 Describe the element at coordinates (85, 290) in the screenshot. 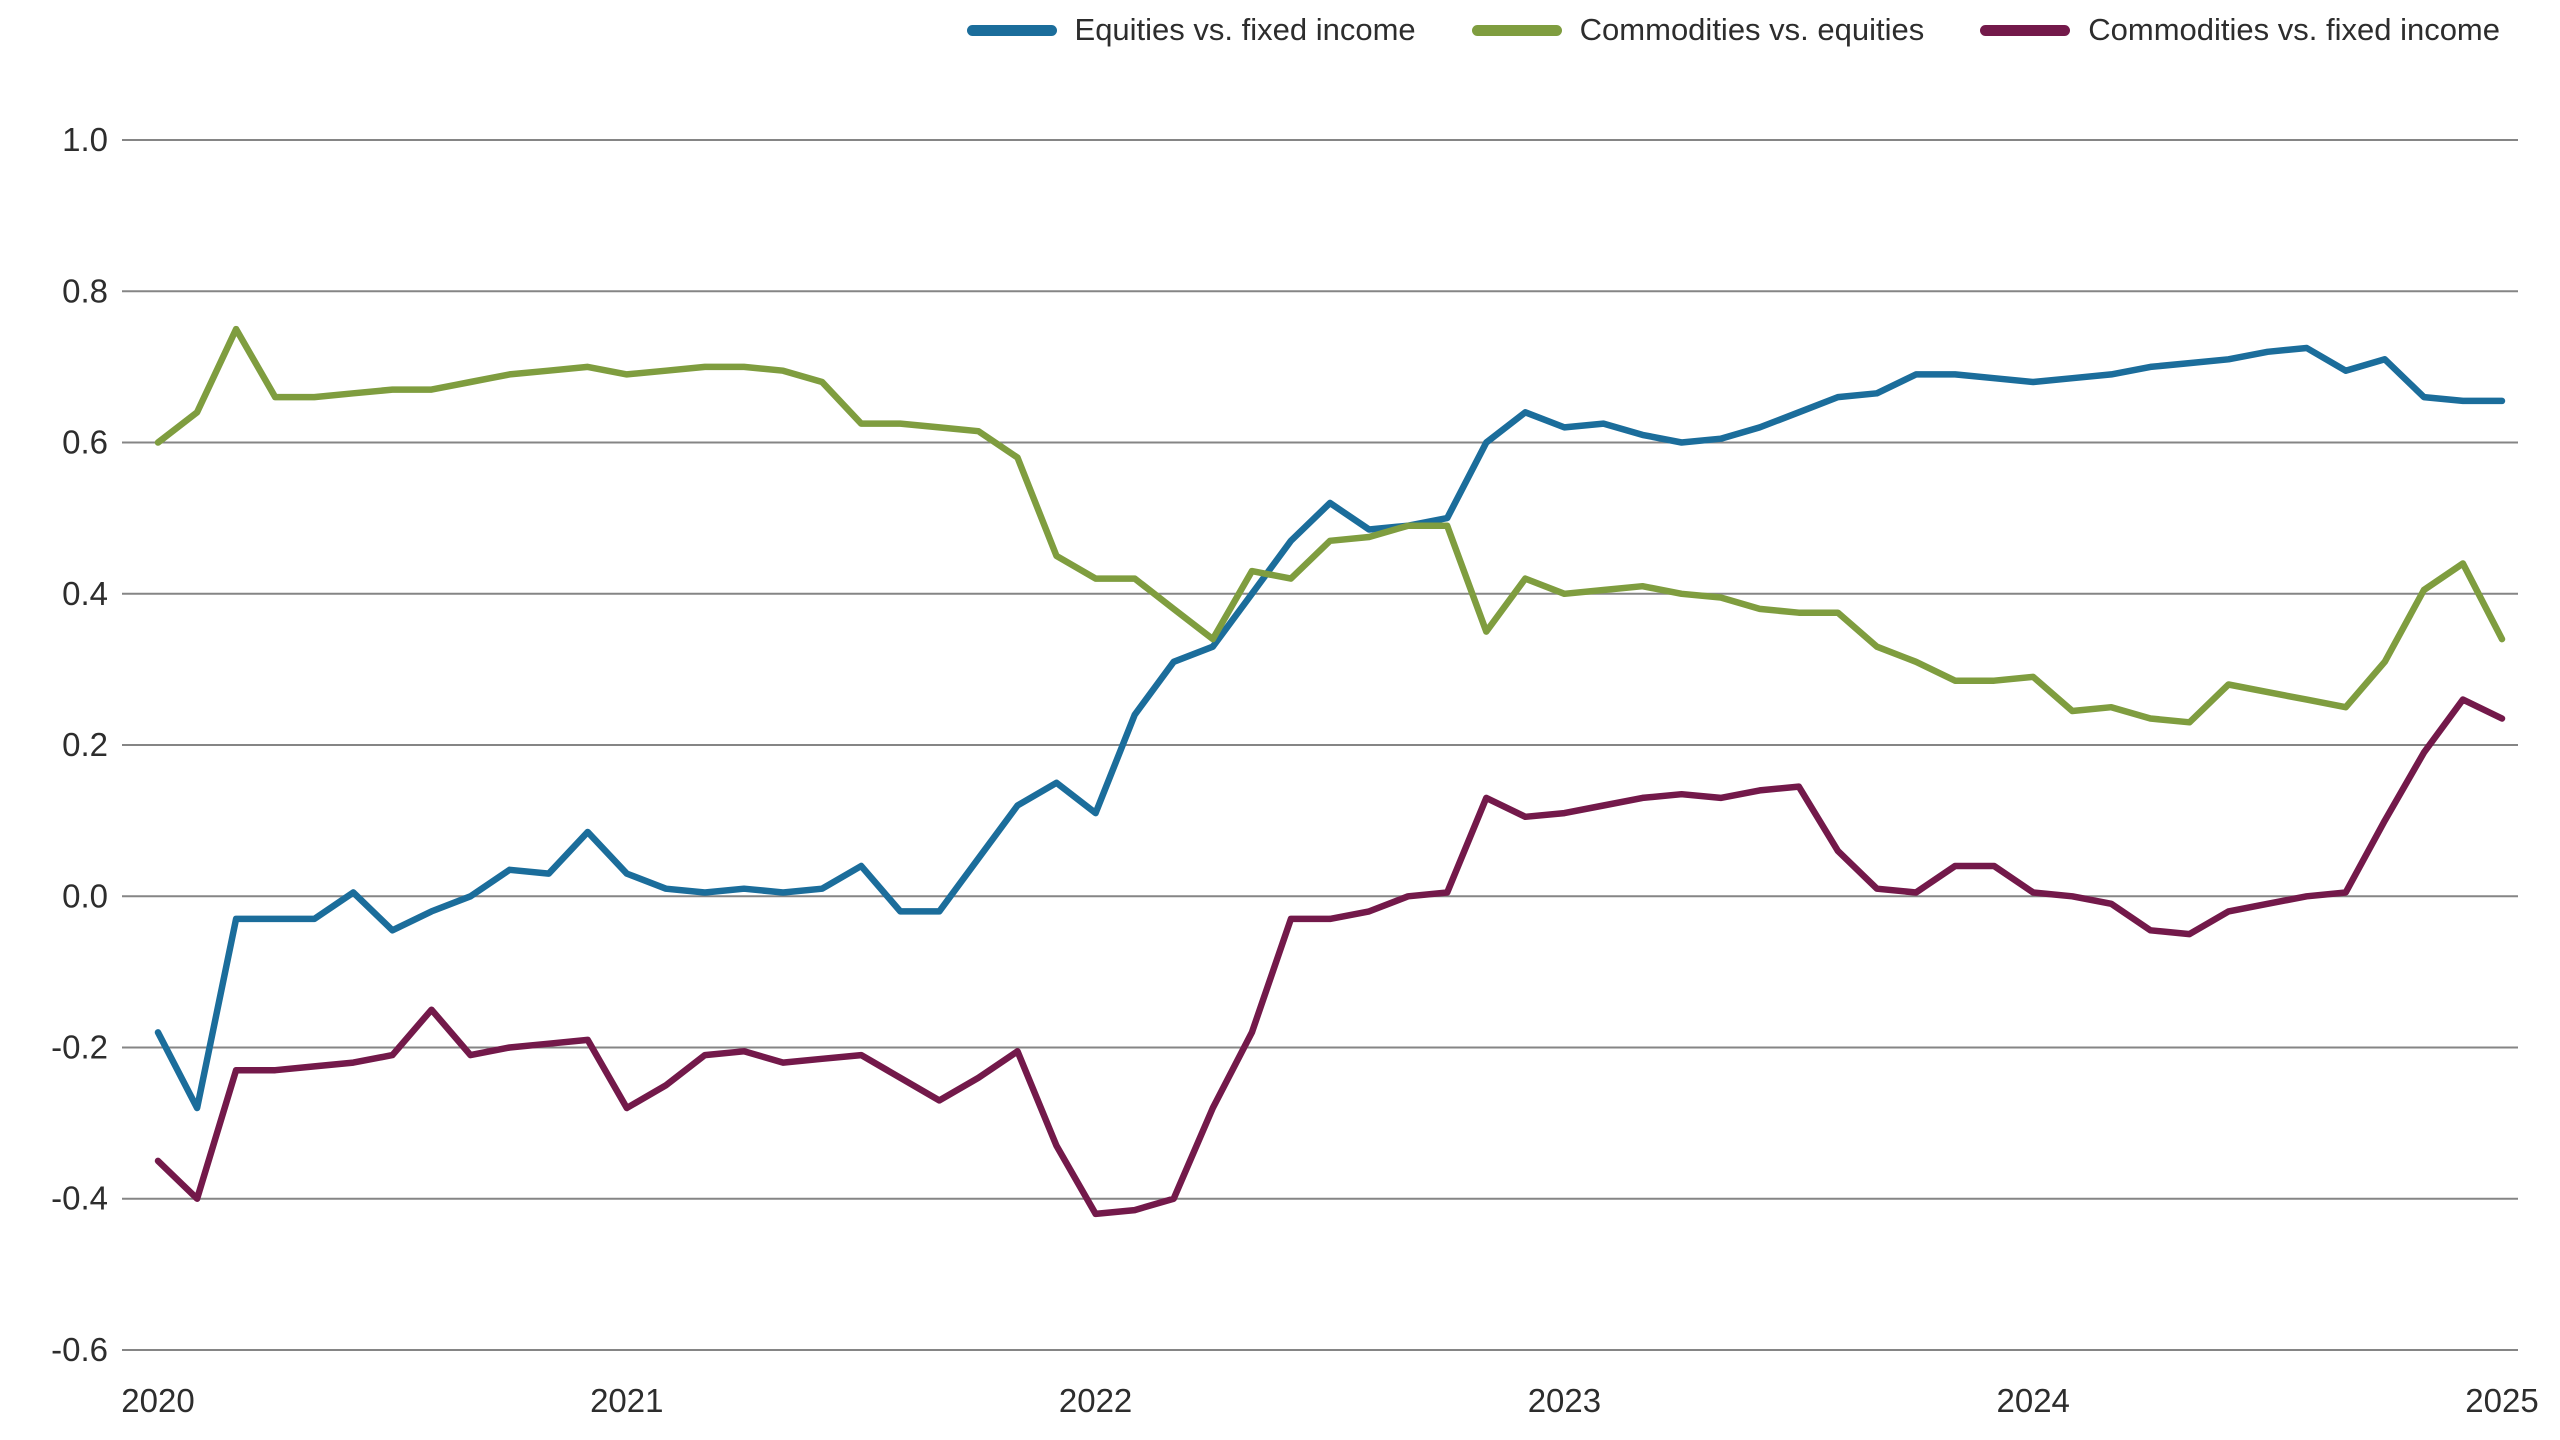

I see `y-tick-label: 0.8` at that location.